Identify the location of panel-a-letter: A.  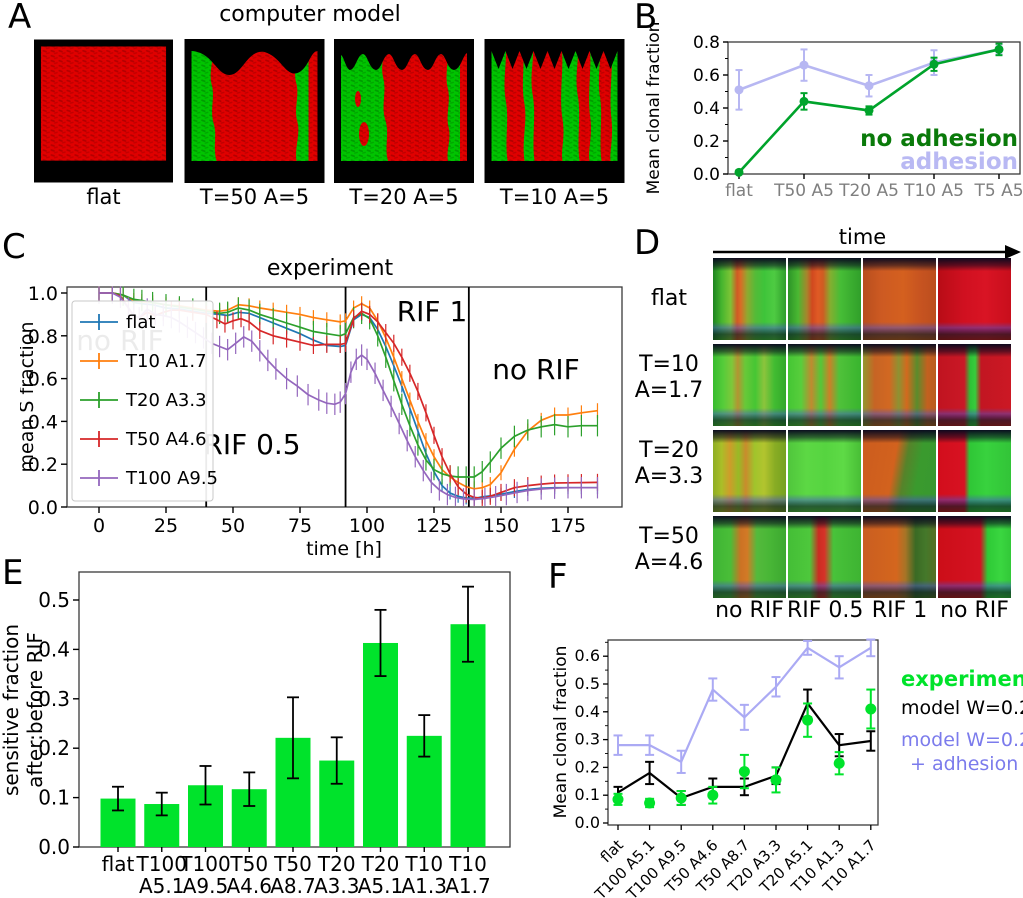
(20, 18).